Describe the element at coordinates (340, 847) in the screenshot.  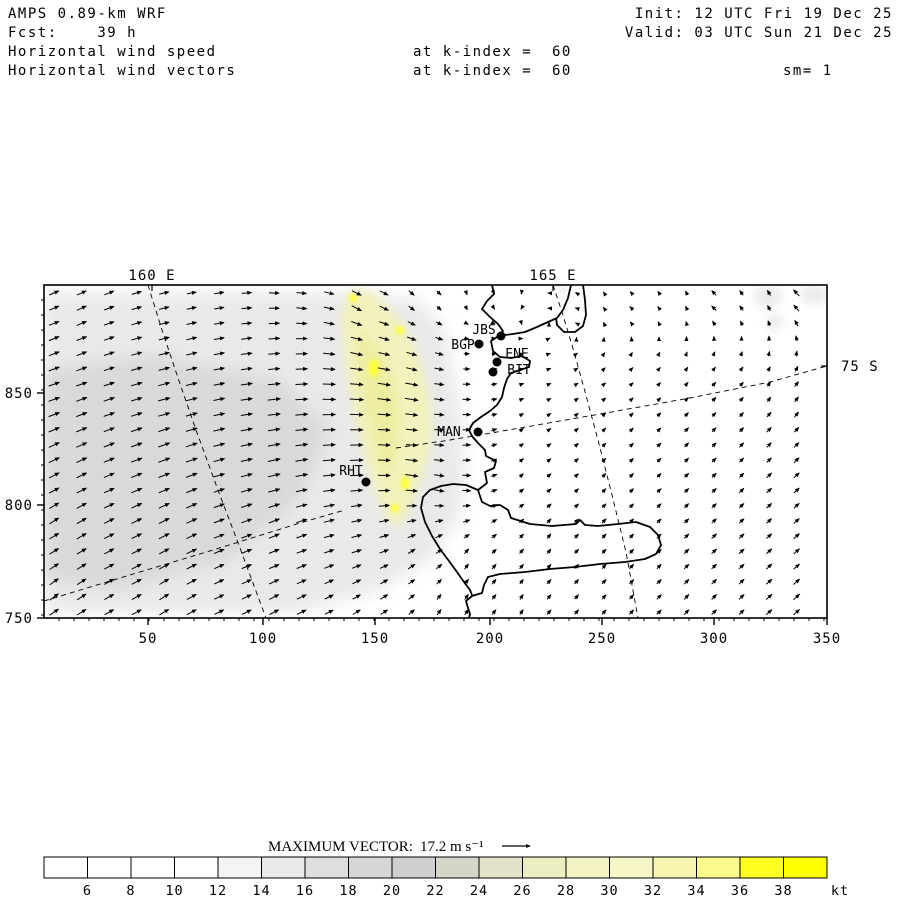
I see `max-vector-label: MAXIMUM VECTOR:` at that location.